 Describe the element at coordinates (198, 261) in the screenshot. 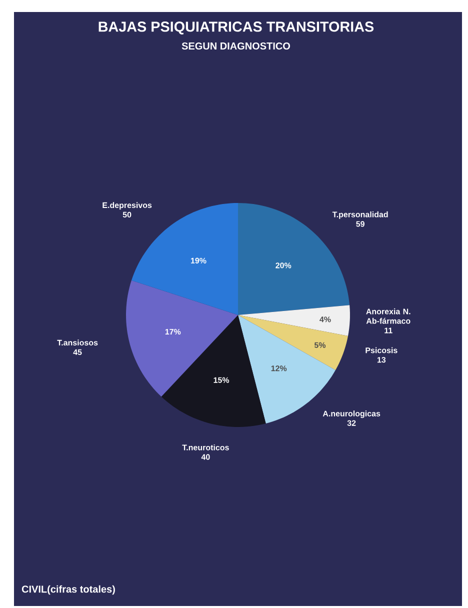

I see `text: 19%` at that location.